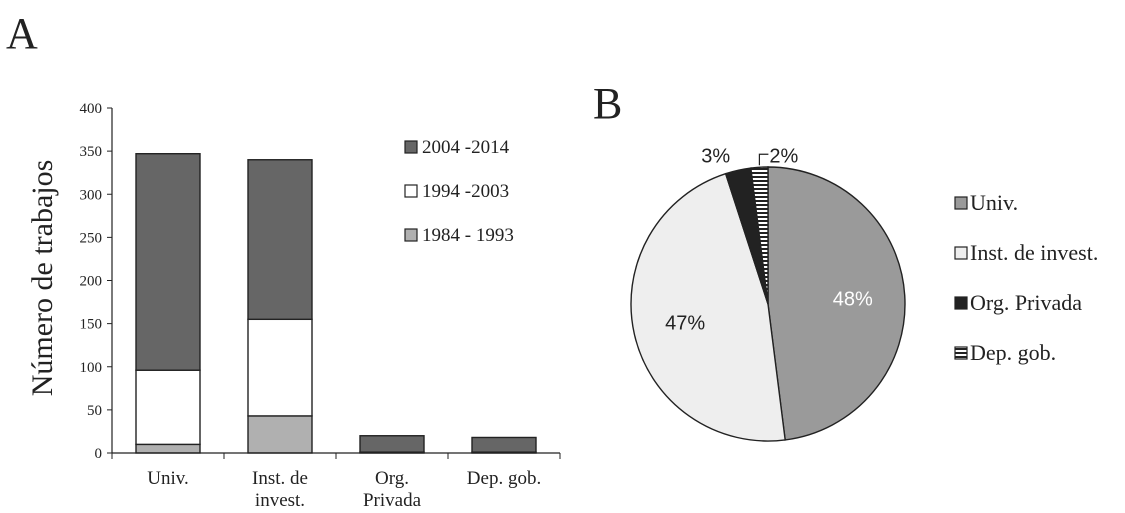 Image resolution: width=1125 pixels, height=513 pixels. Describe the element at coordinates (783, 156) in the screenshot. I see `pie-slice-label: 2%` at that location.